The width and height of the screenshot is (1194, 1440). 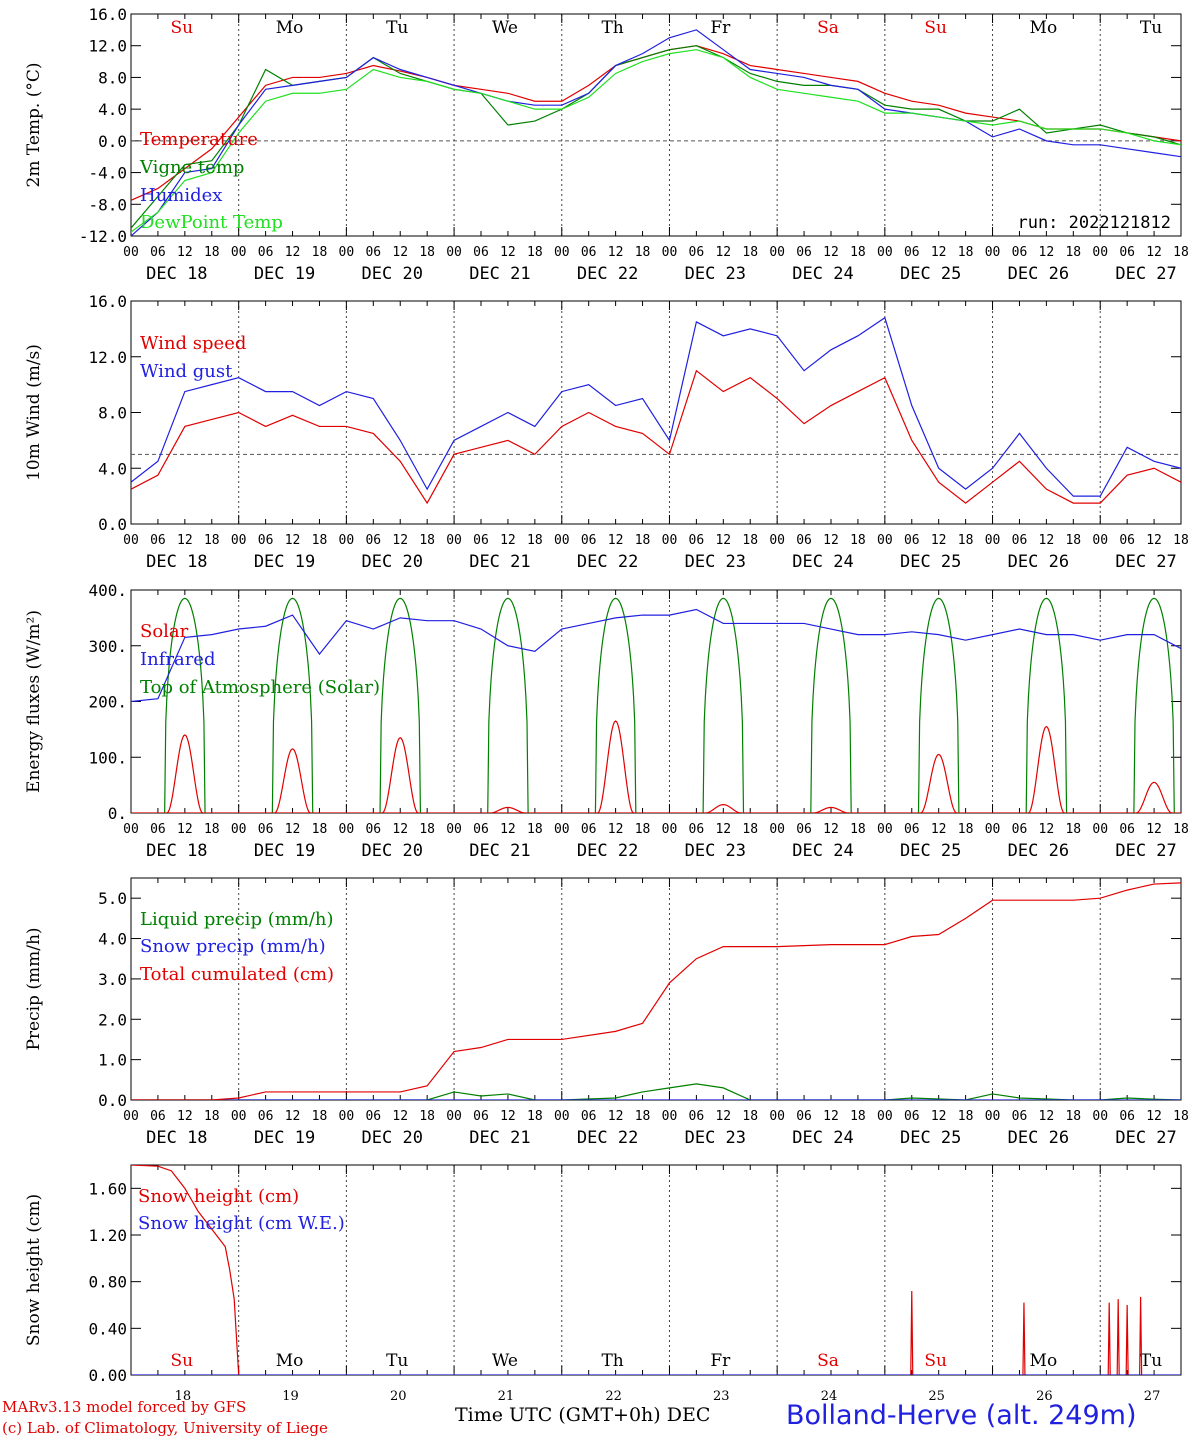 What do you see at coordinates (107, 702) in the screenshot?
I see `y-tick-label: 200.` at bounding box center [107, 702].